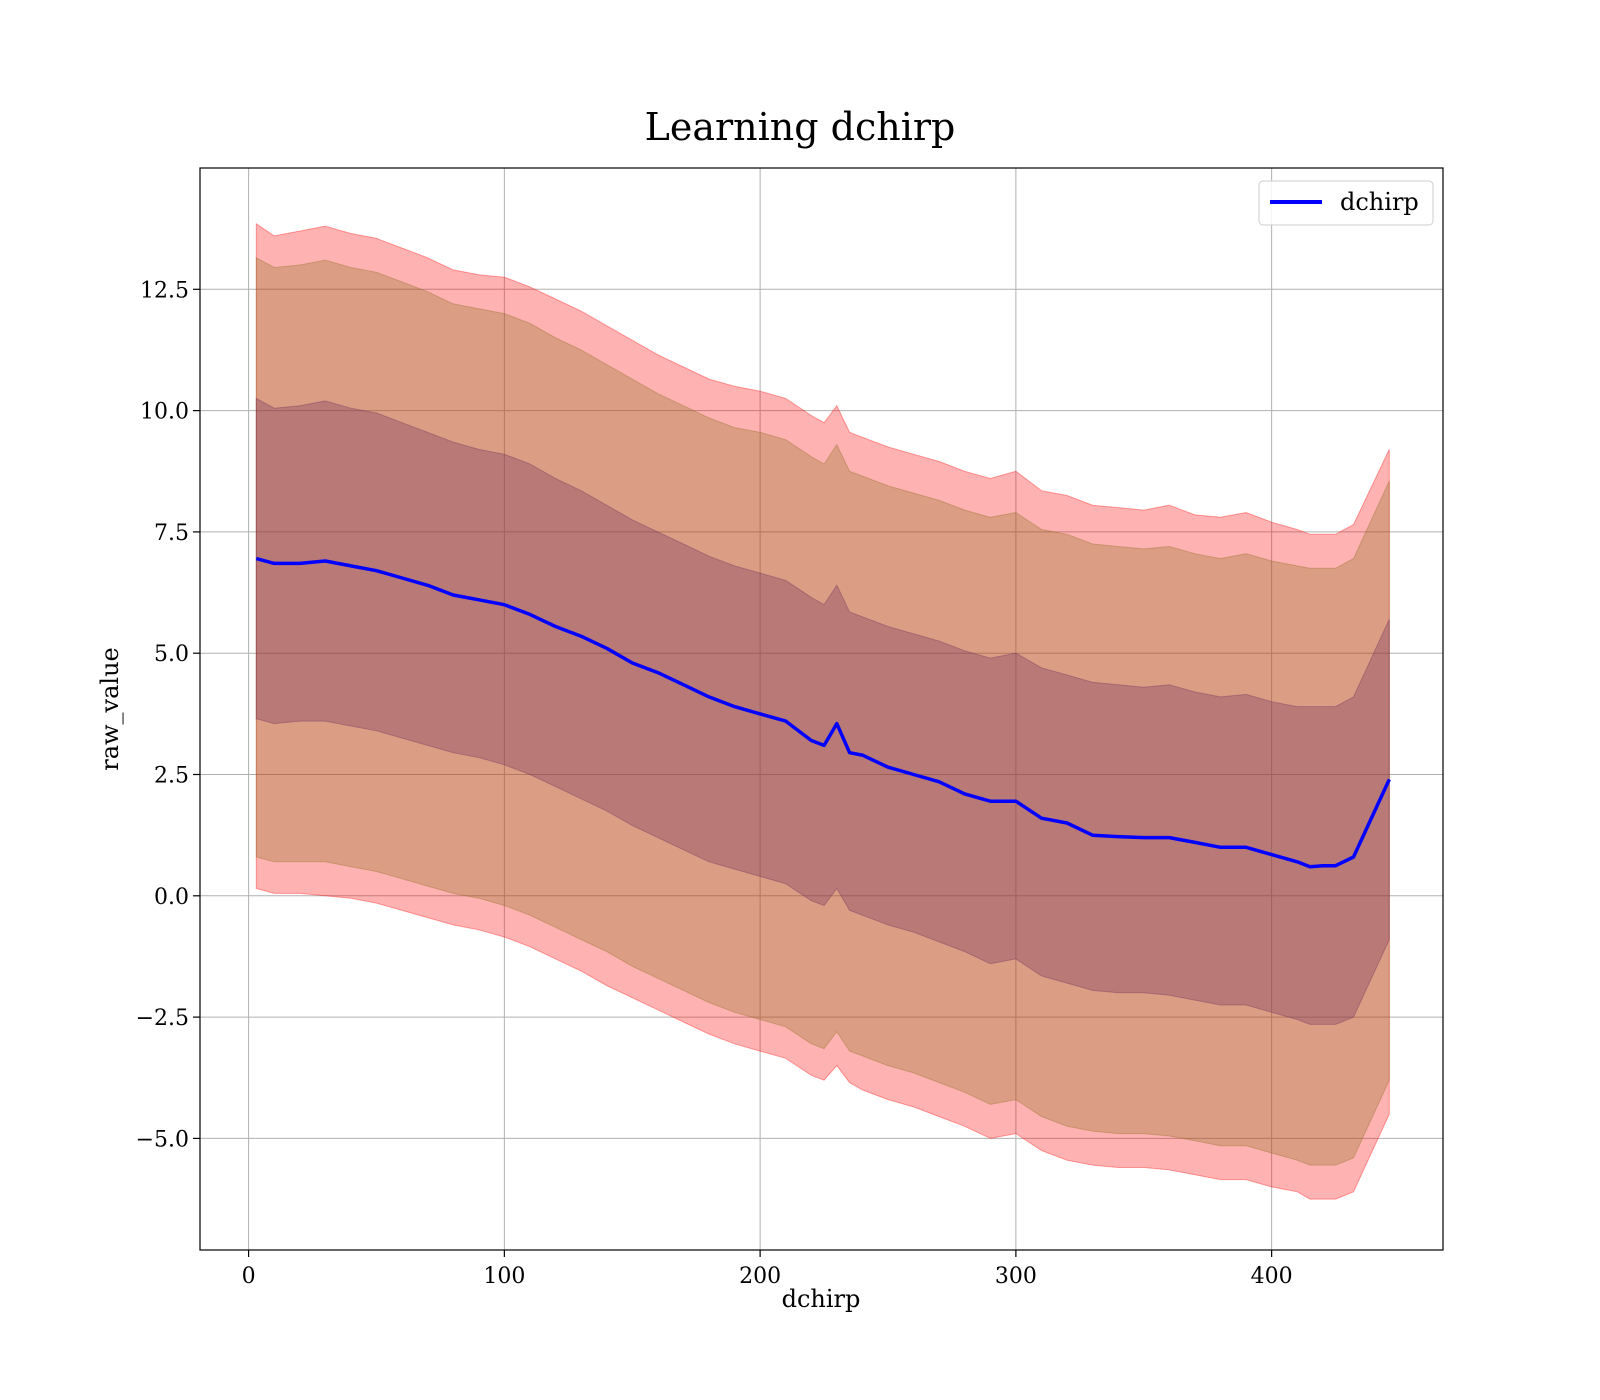  Describe the element at coordinates (171, 654) in the screenshot. I see `y-tick-label: 5.0` at that location.